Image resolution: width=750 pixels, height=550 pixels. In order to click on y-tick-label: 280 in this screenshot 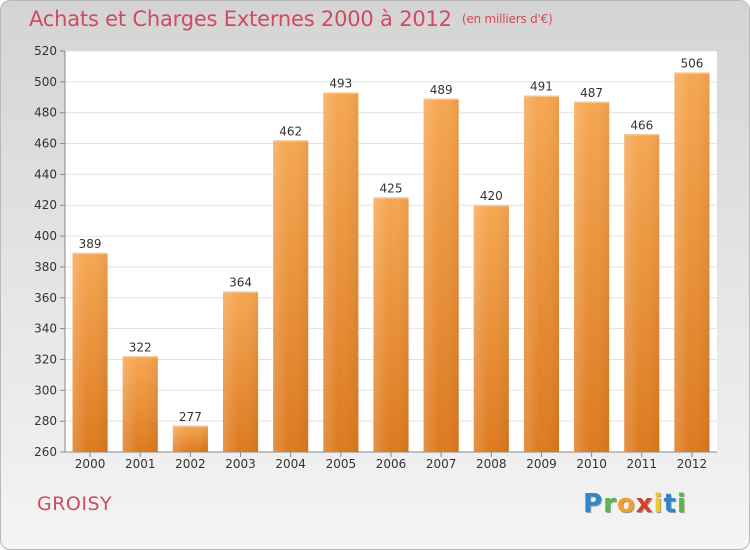, I will do `click(45, 421)`.